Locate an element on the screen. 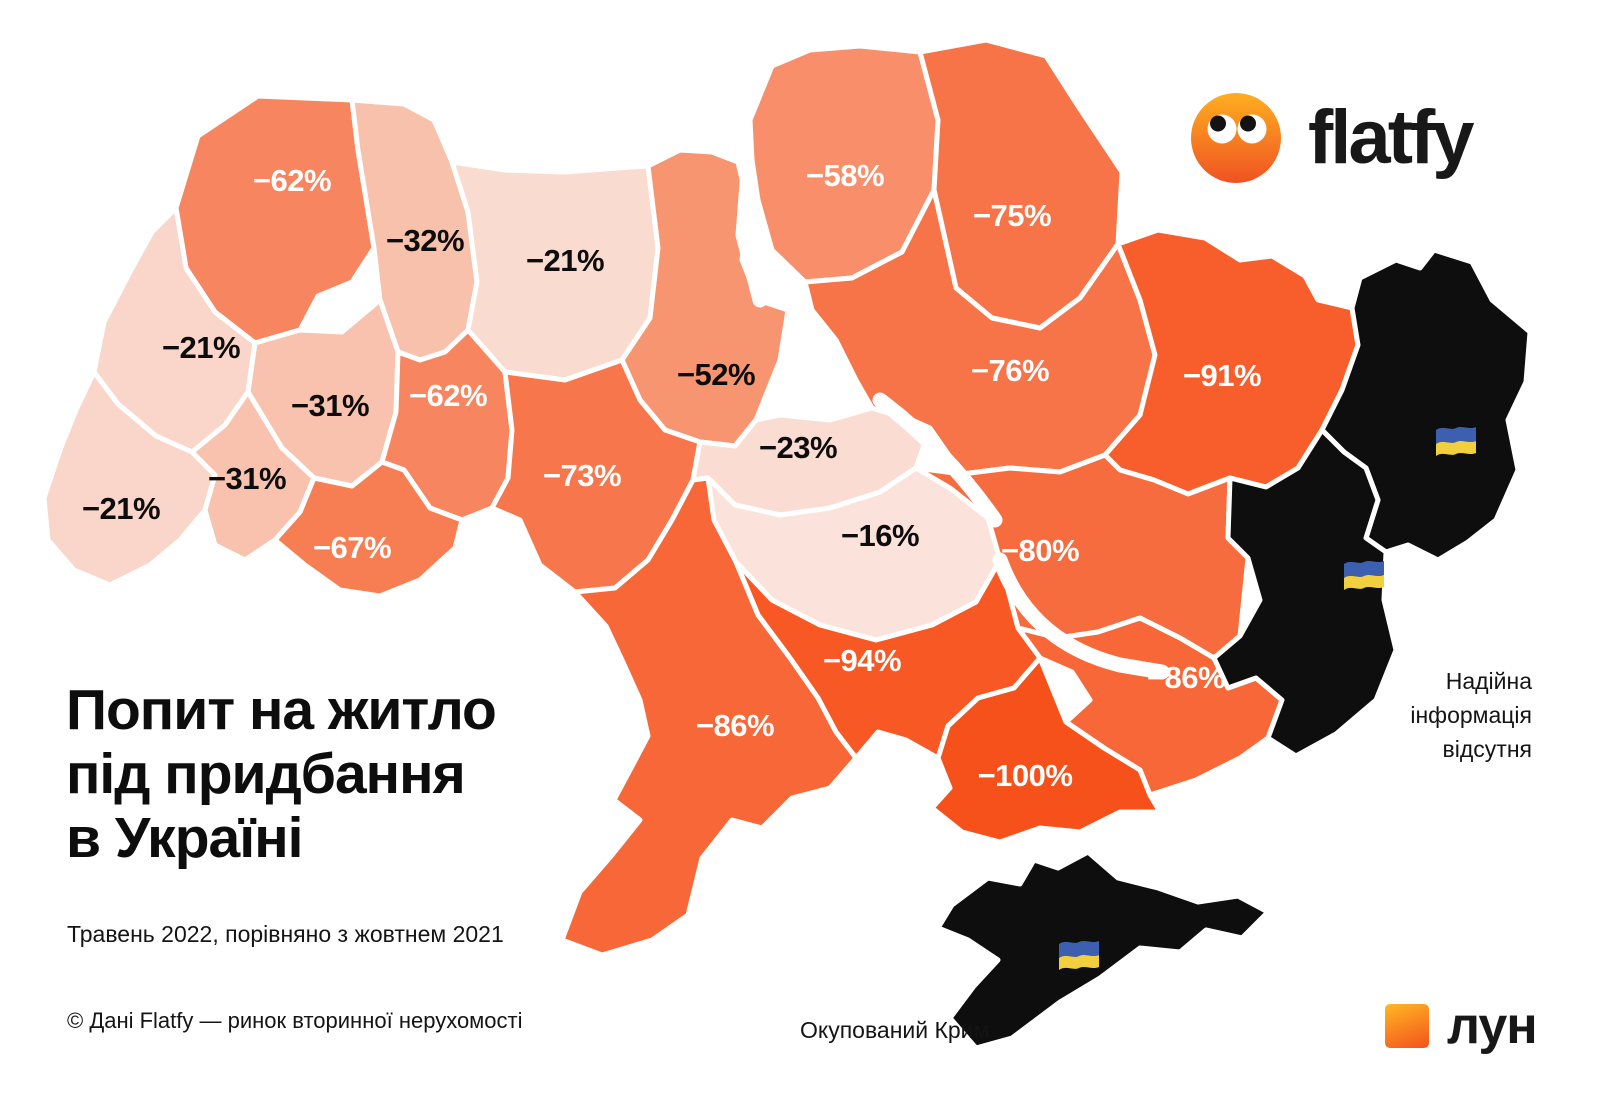 This screenshot has width=1600, height=1117. region-value-khmelnytskyi: −62% is located at coordinates (448, 395).